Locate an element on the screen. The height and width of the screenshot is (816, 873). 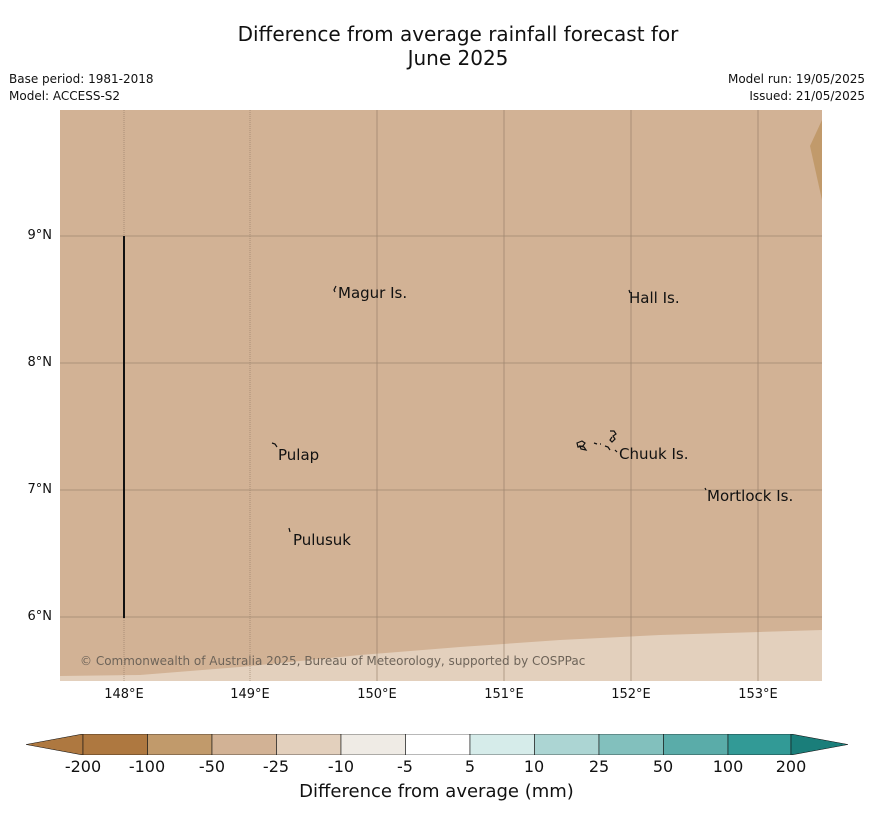
colorbar-extend-low is located at coordinates (55, 744).